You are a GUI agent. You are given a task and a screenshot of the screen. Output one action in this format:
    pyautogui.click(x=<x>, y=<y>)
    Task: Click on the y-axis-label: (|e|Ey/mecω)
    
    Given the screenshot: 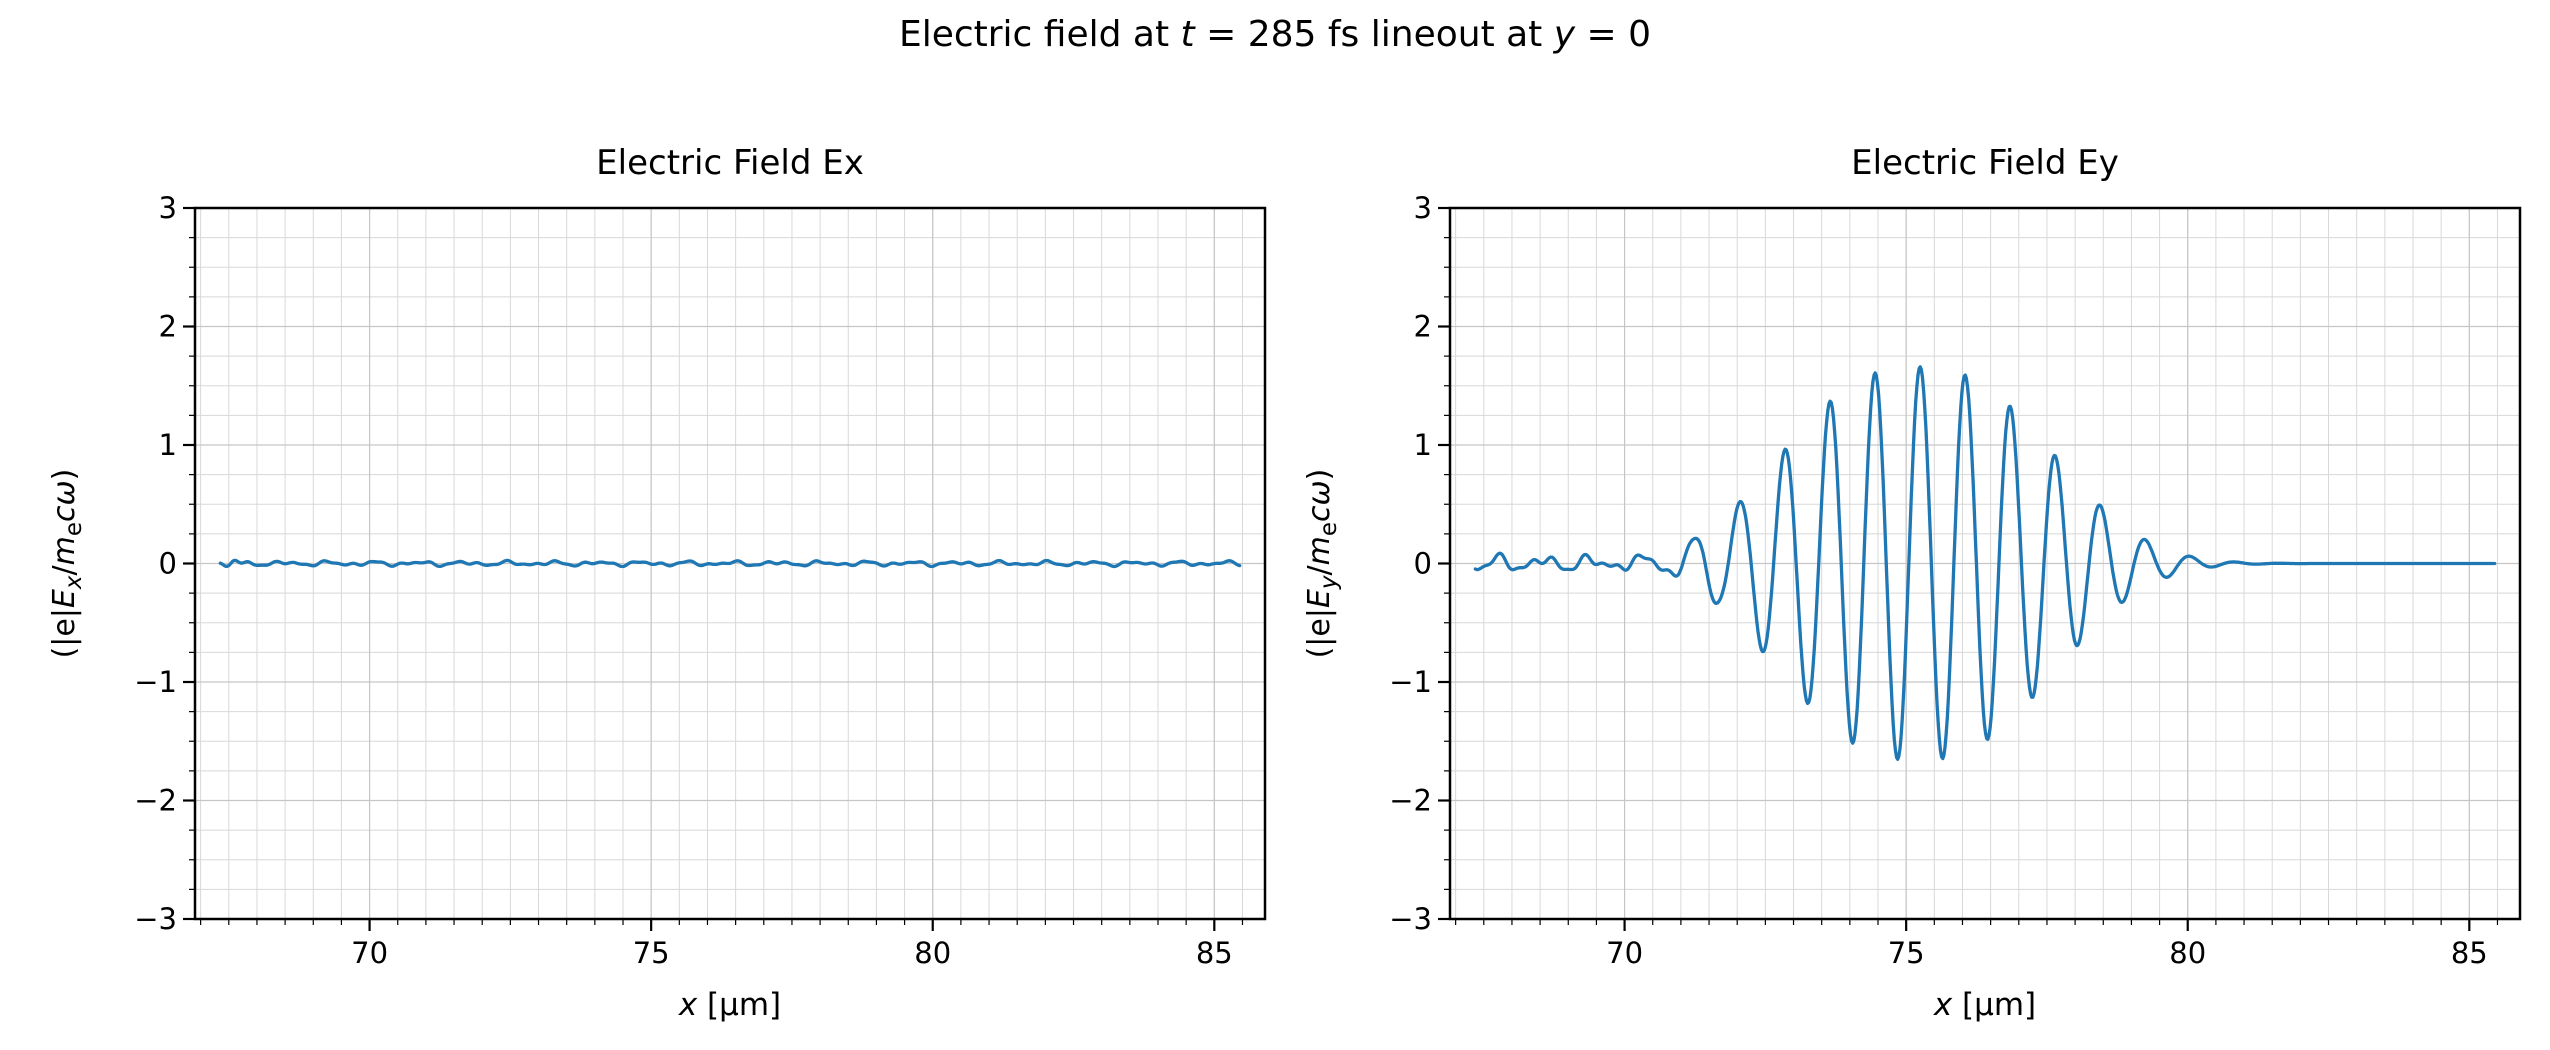 What is the action you would take?
    pyautogui.click(x=1322, y=564)
    